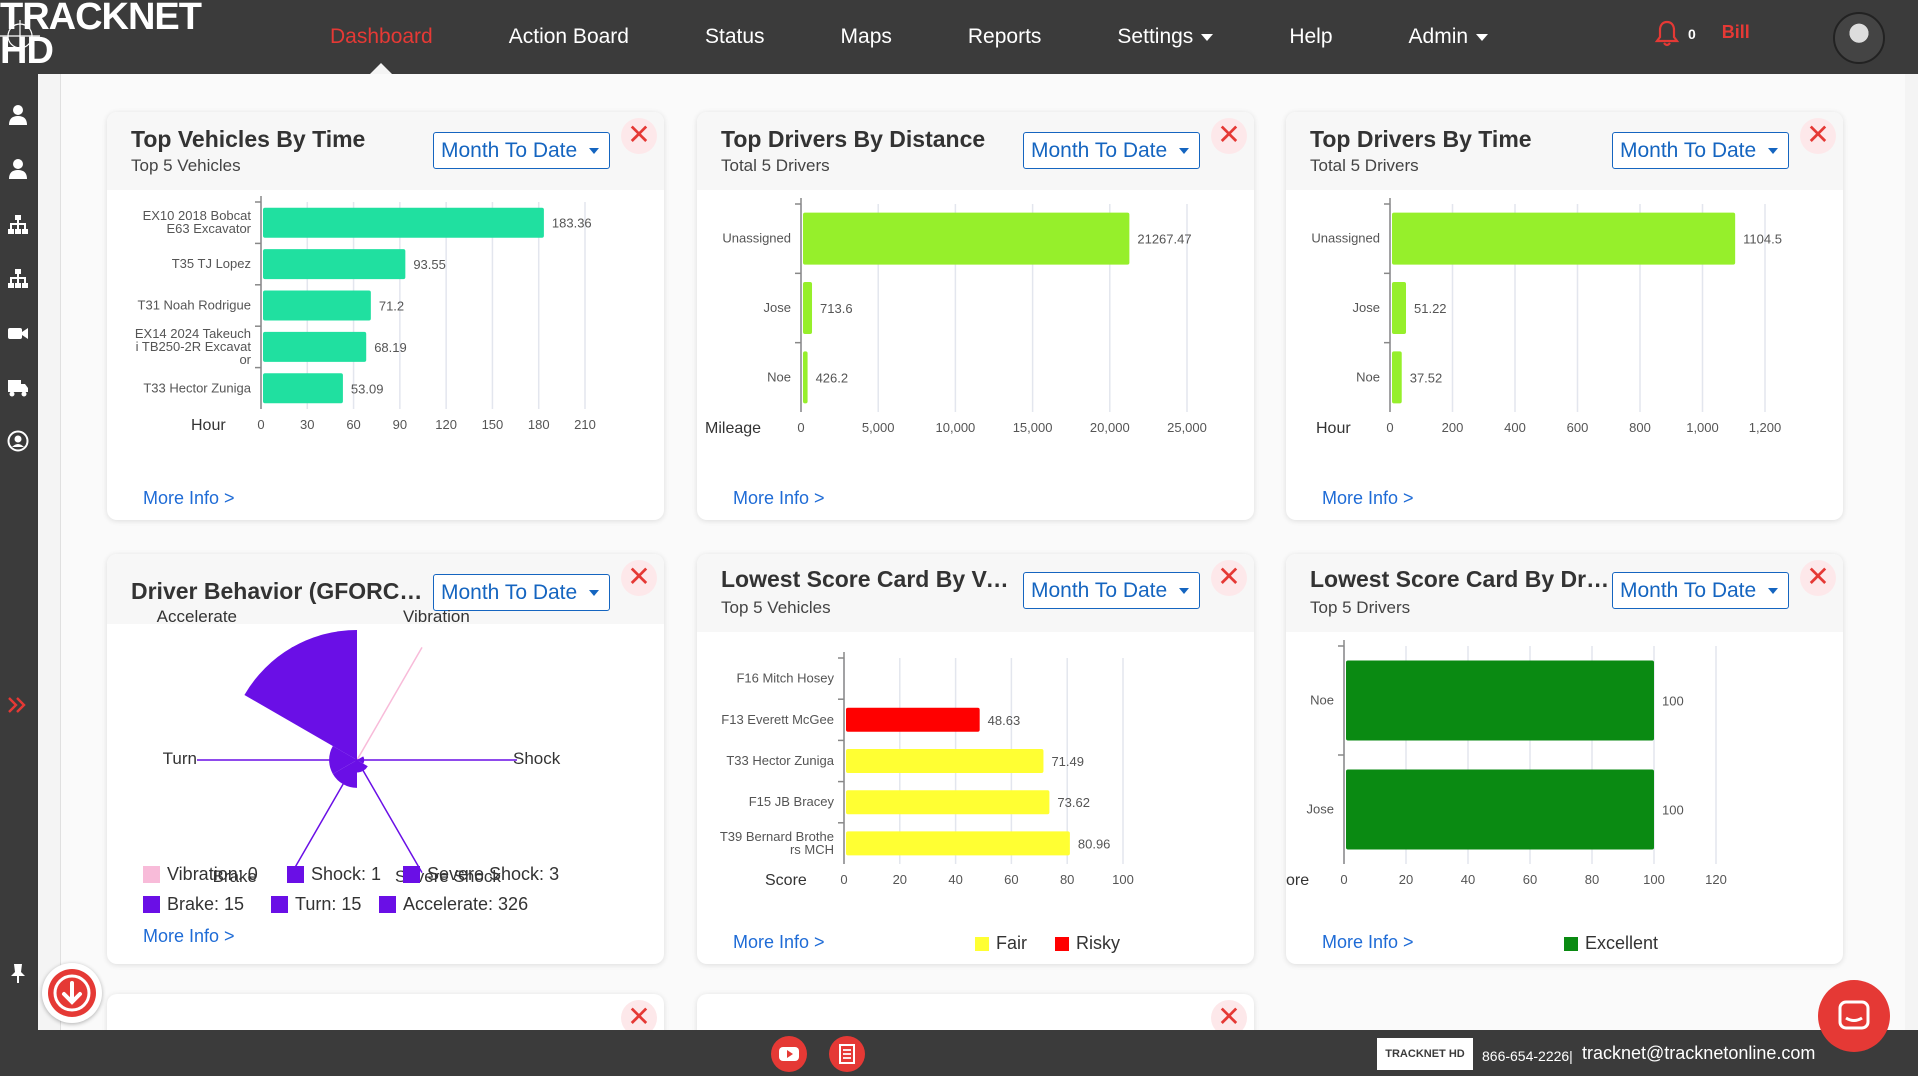 This screenshot has height=1076, width=1918. Describe the element at coordinates (334, 874) in the screenshot. I see `legend-item: Shock: 1` at that location.